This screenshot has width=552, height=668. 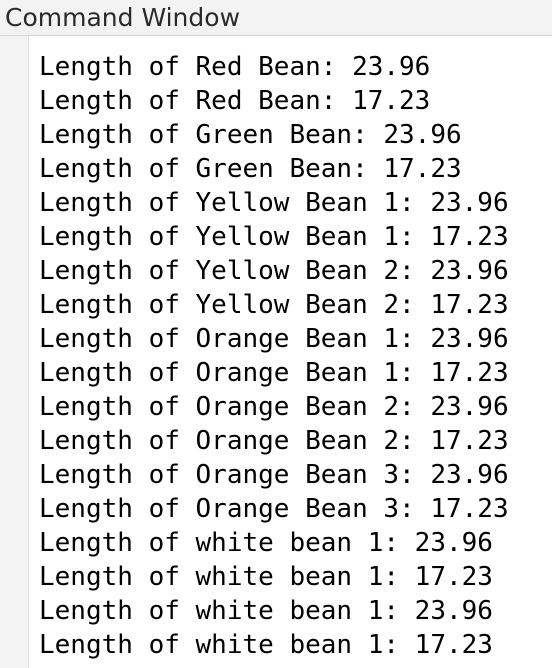 What do you see at coordinates (274, 407) in the screenshot?
I see `output-line: Length of Orange Bean 2: 23.96` at bounding box center [274, 407].